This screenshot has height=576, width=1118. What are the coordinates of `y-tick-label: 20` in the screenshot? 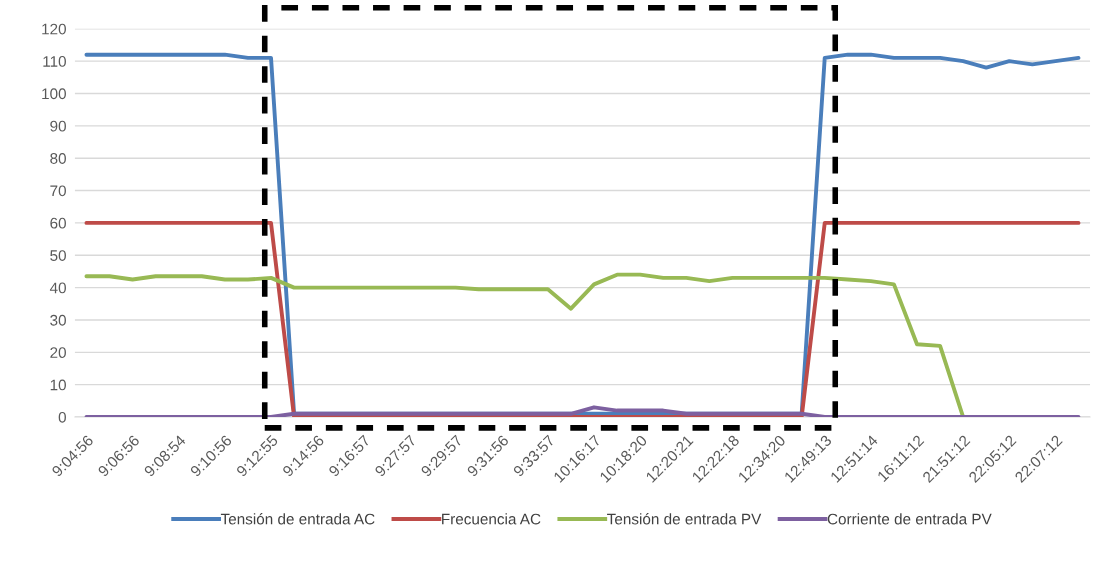 It's located at (58, 353).